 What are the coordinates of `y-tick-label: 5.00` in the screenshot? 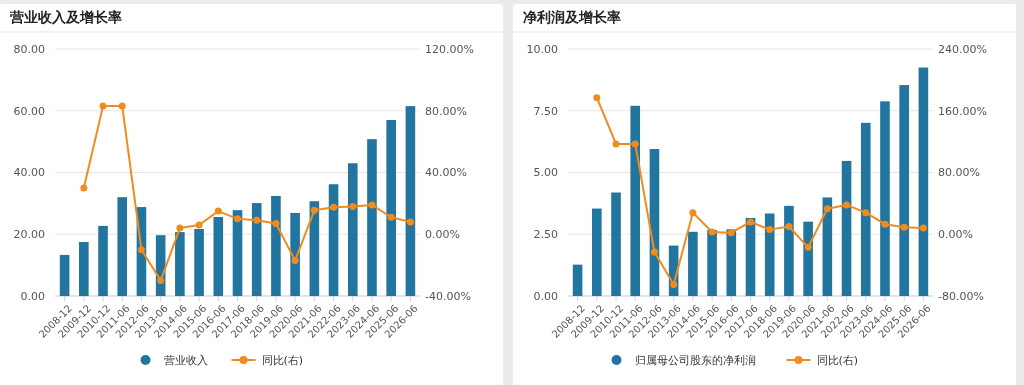 It's located at (545, 173).